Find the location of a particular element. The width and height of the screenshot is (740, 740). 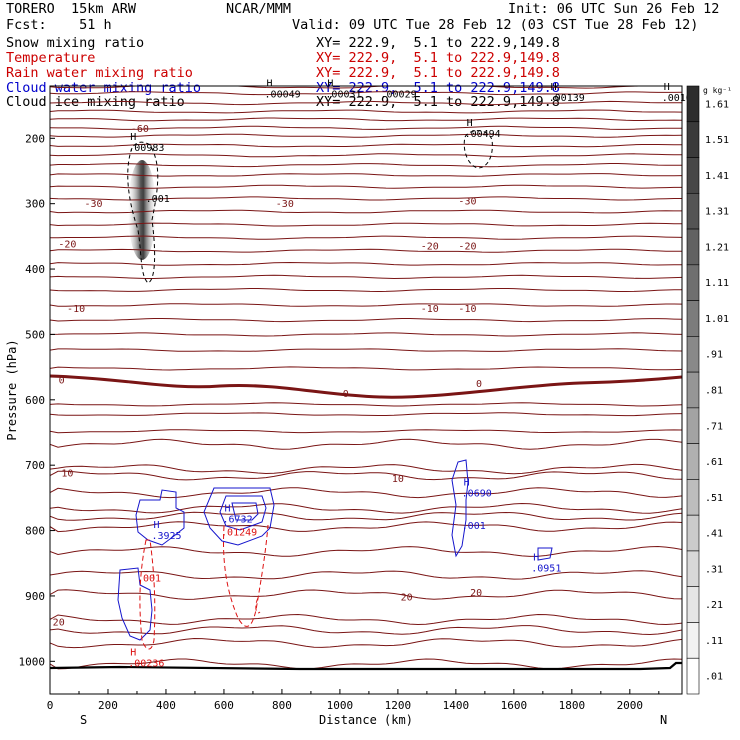

extremum-value: .3925 is located at coordinates (166, 536).